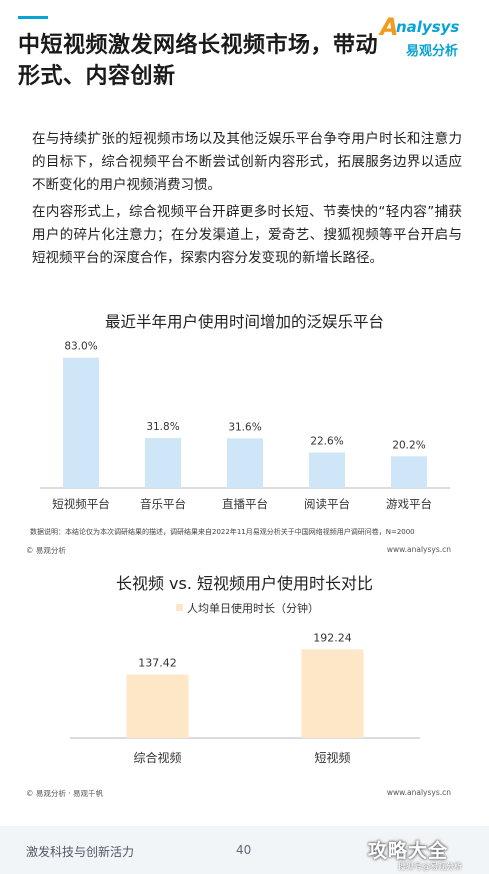 The width and height of the screenshot is (489, 874). I want to click on logo-chinese: 易观分析, so click(432, 51).